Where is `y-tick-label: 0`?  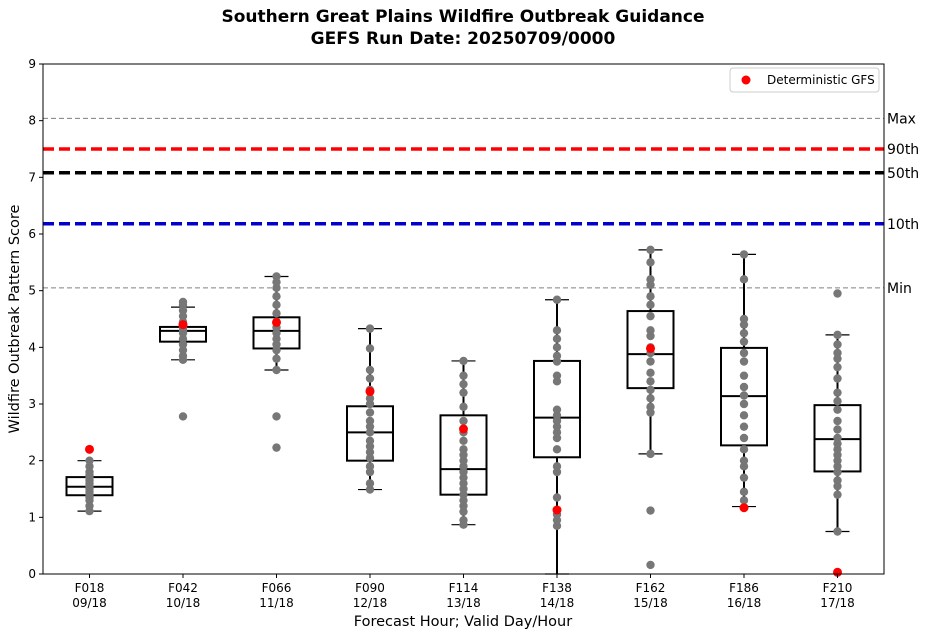
y-tick-label: 0 is located at coordinates (32, 574).